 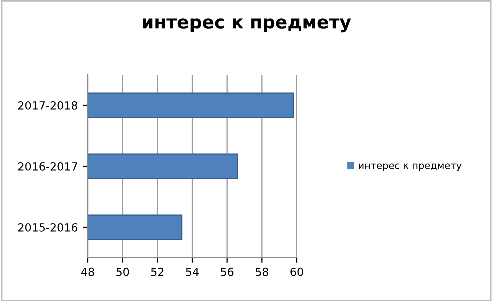 I want to click on y-tick-label: 2015-2016, so click(x=48, y=227).